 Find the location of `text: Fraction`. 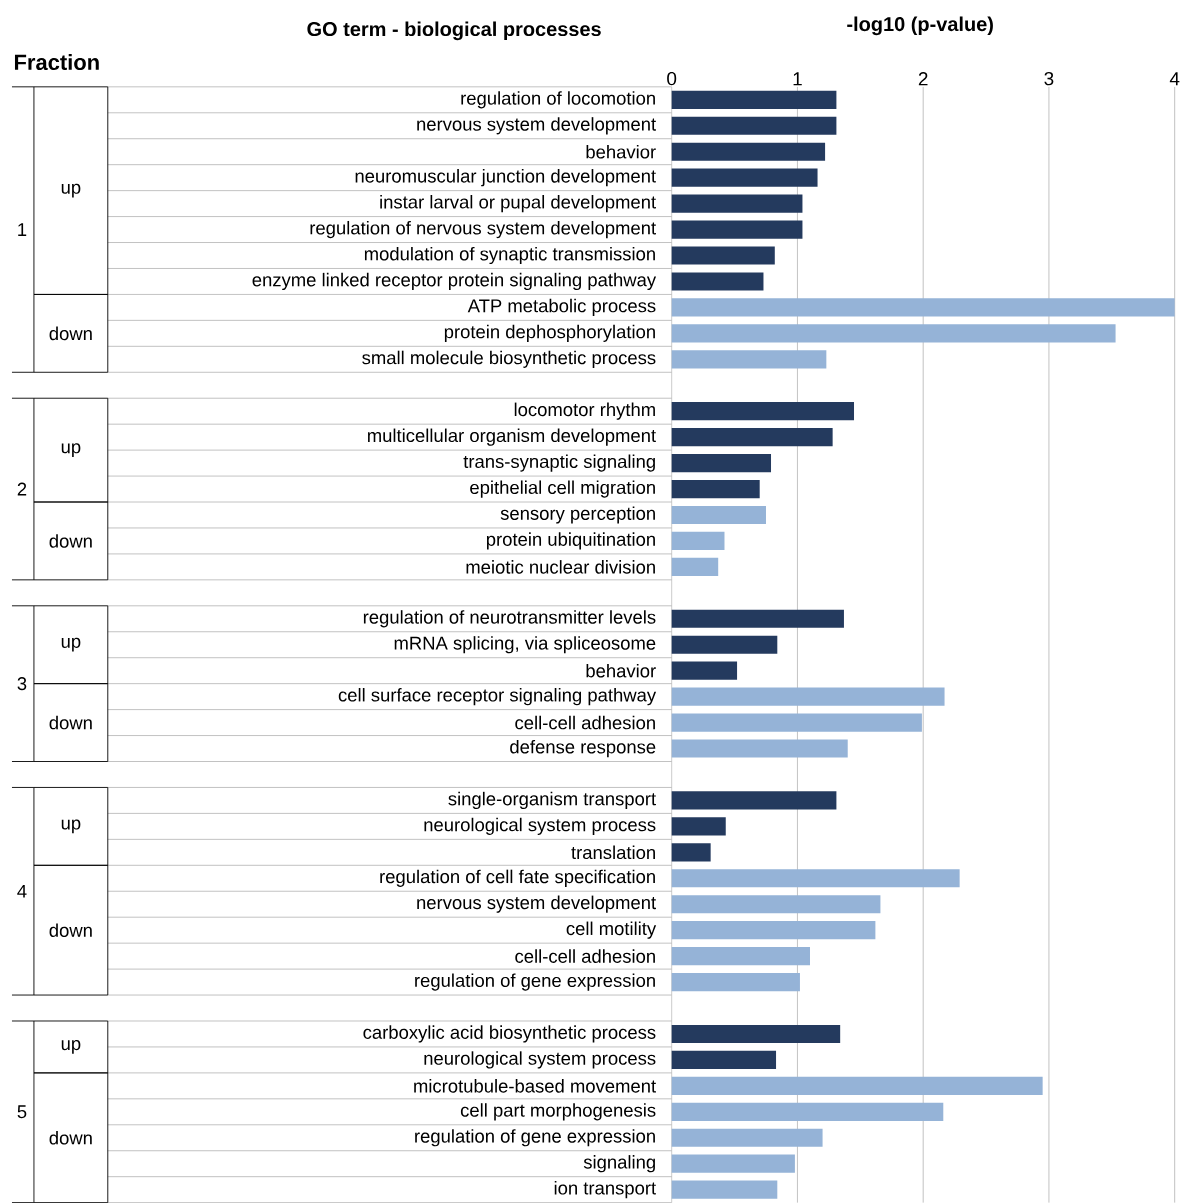

text: Fraction is located at coordinates (57, 62).